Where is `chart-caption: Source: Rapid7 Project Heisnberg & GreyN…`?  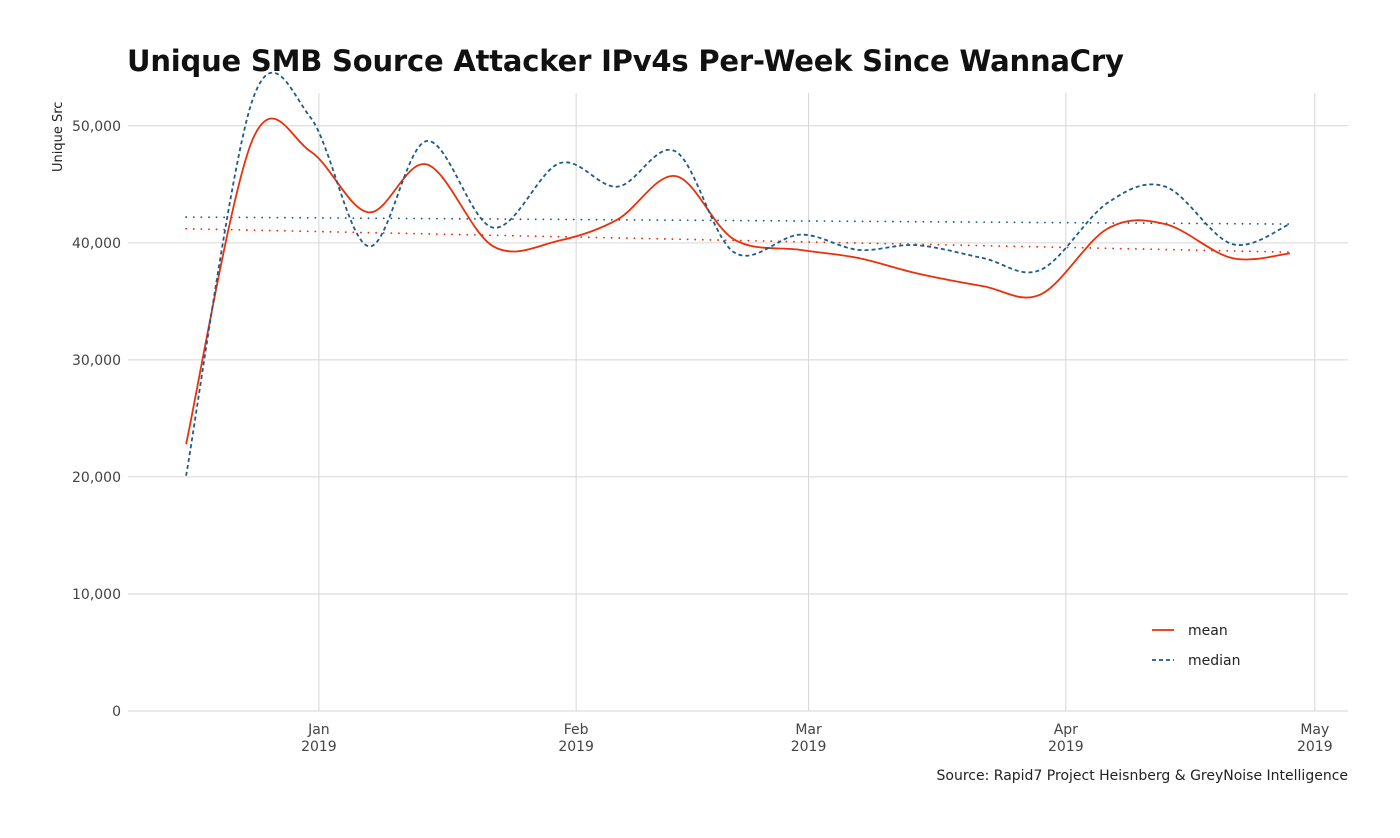 chart-caption: Source: Rapid7 Project Heisnberg & GreyN… is located at coordinates (1142, 776).